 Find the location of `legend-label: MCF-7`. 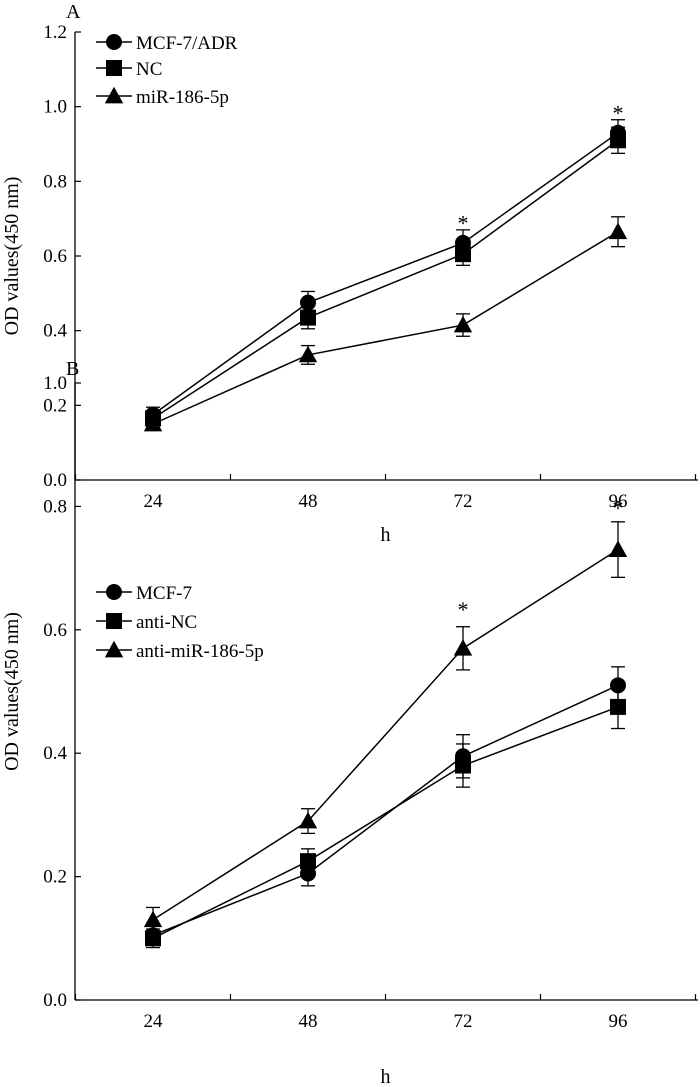

legend-label: MCF-7 is located at coordinates (164, 593).